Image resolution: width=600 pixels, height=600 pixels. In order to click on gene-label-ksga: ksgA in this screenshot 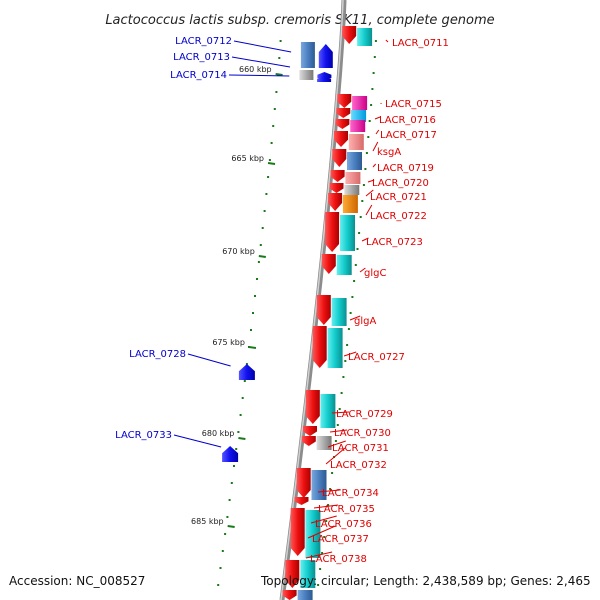, I will do `click(389, 152)`.